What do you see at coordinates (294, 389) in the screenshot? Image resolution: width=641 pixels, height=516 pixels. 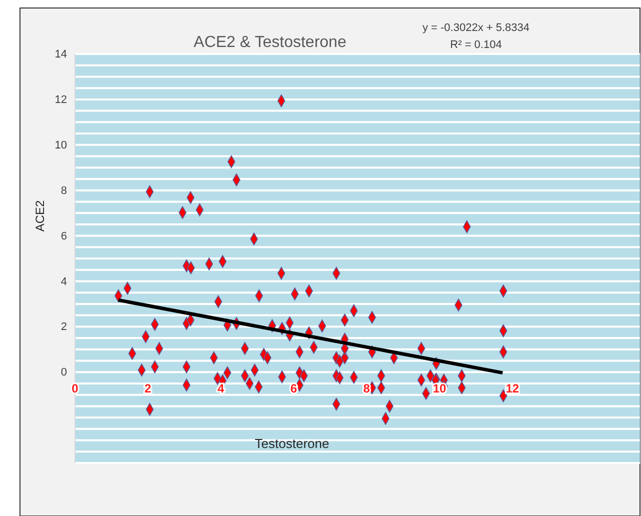 I see `x-tick-label: 6` at bounding box center [294, 389].